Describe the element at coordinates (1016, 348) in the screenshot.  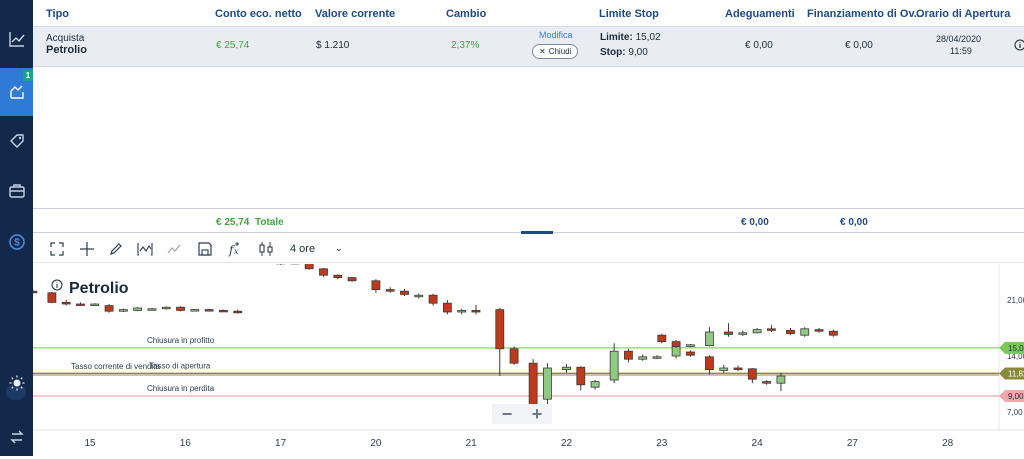
I see `take-profit-tag-value: 15,02` at that location.